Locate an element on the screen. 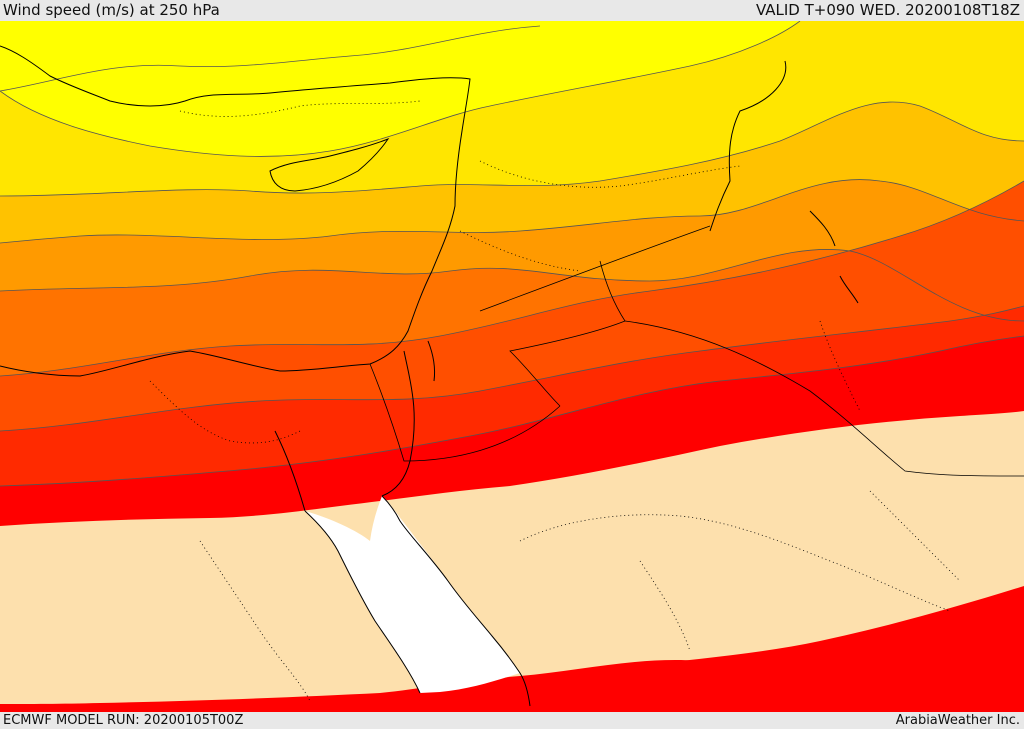  model-run-label: ECMWF MODEL RUN: 20200105T00Z is located at coordinates (123, 720).